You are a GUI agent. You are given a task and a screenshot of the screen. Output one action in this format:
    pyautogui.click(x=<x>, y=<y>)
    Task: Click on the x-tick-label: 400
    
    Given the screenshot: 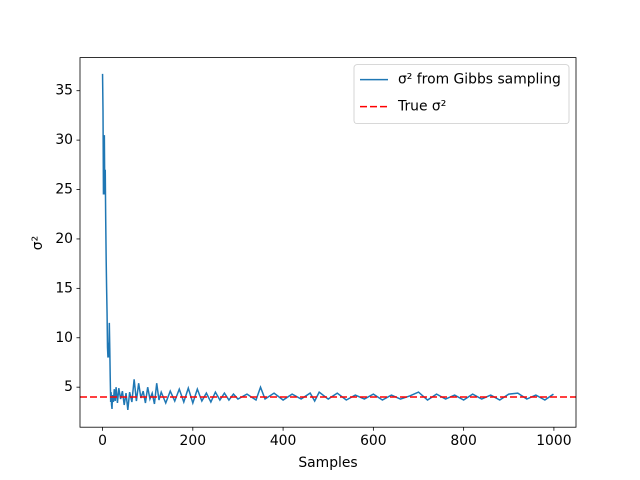 What is the action you would take?
    pyautogui.click(x=283, y=441)
    